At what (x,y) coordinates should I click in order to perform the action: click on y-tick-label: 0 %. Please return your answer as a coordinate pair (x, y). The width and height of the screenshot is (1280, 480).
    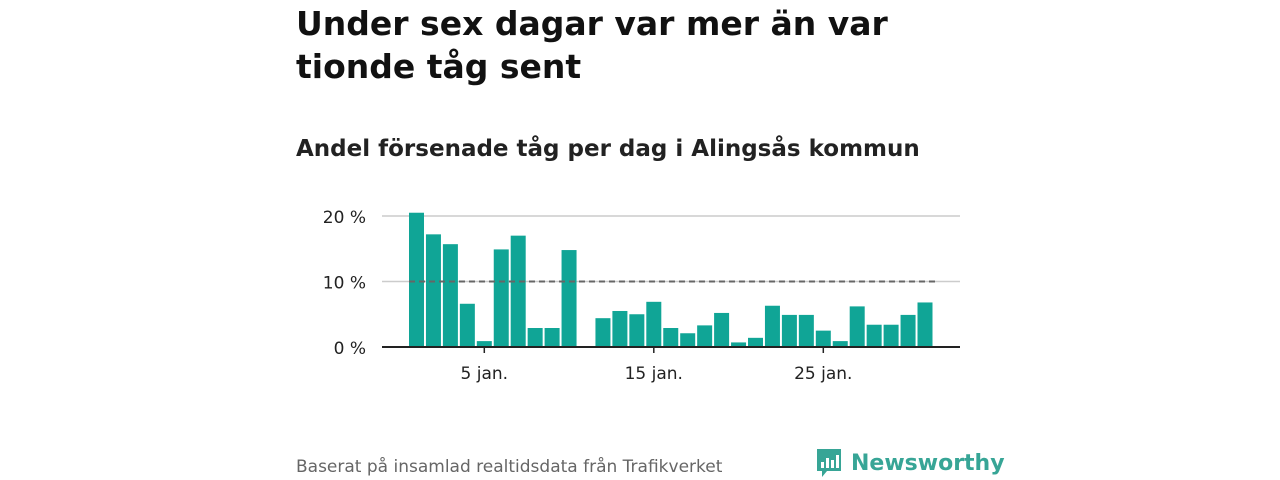
    Looking at the image, I should click on (350, 349).